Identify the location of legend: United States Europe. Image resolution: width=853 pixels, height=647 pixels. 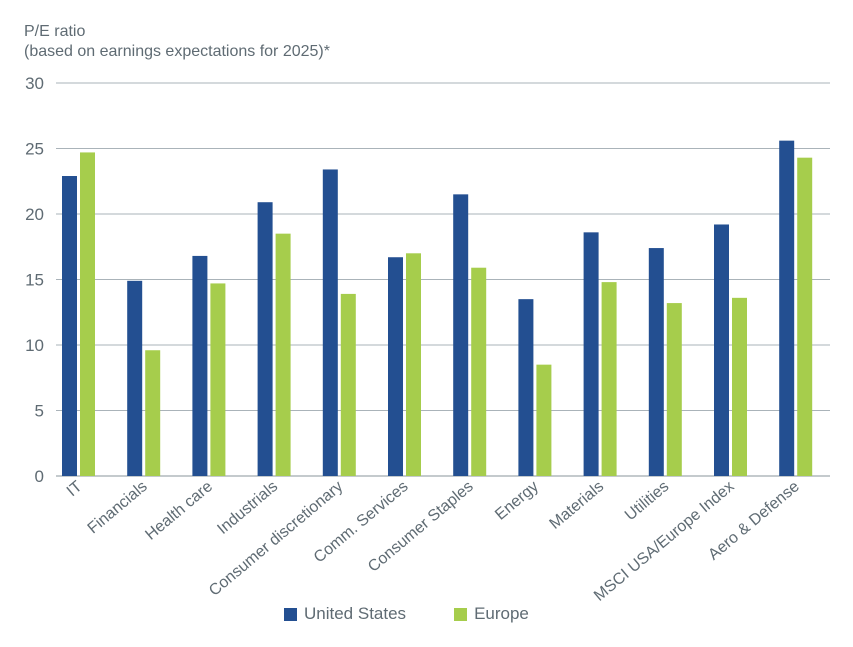
(430, 614).